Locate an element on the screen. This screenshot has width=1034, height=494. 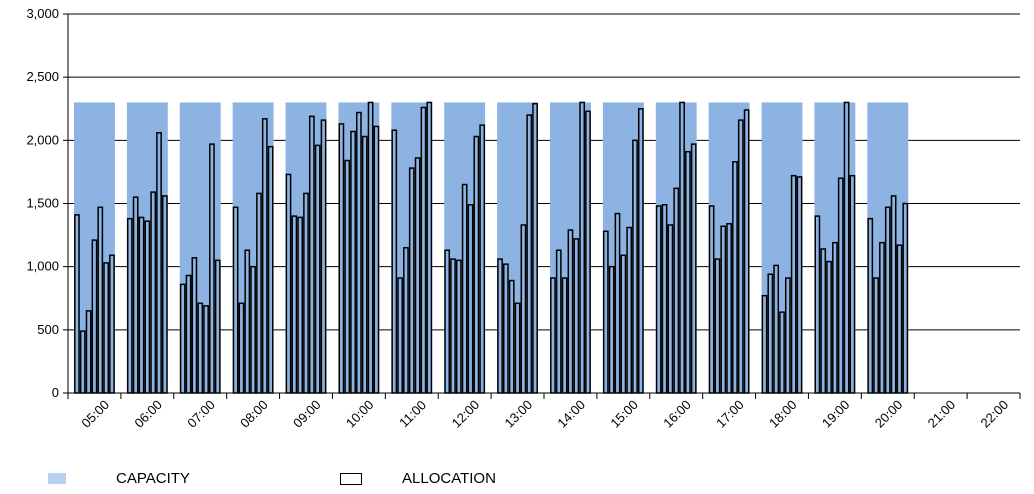
y-tick-labels: 0 500 1,000 1,500 2,000 2,500 3,000 is located at coordinates (42, 203).